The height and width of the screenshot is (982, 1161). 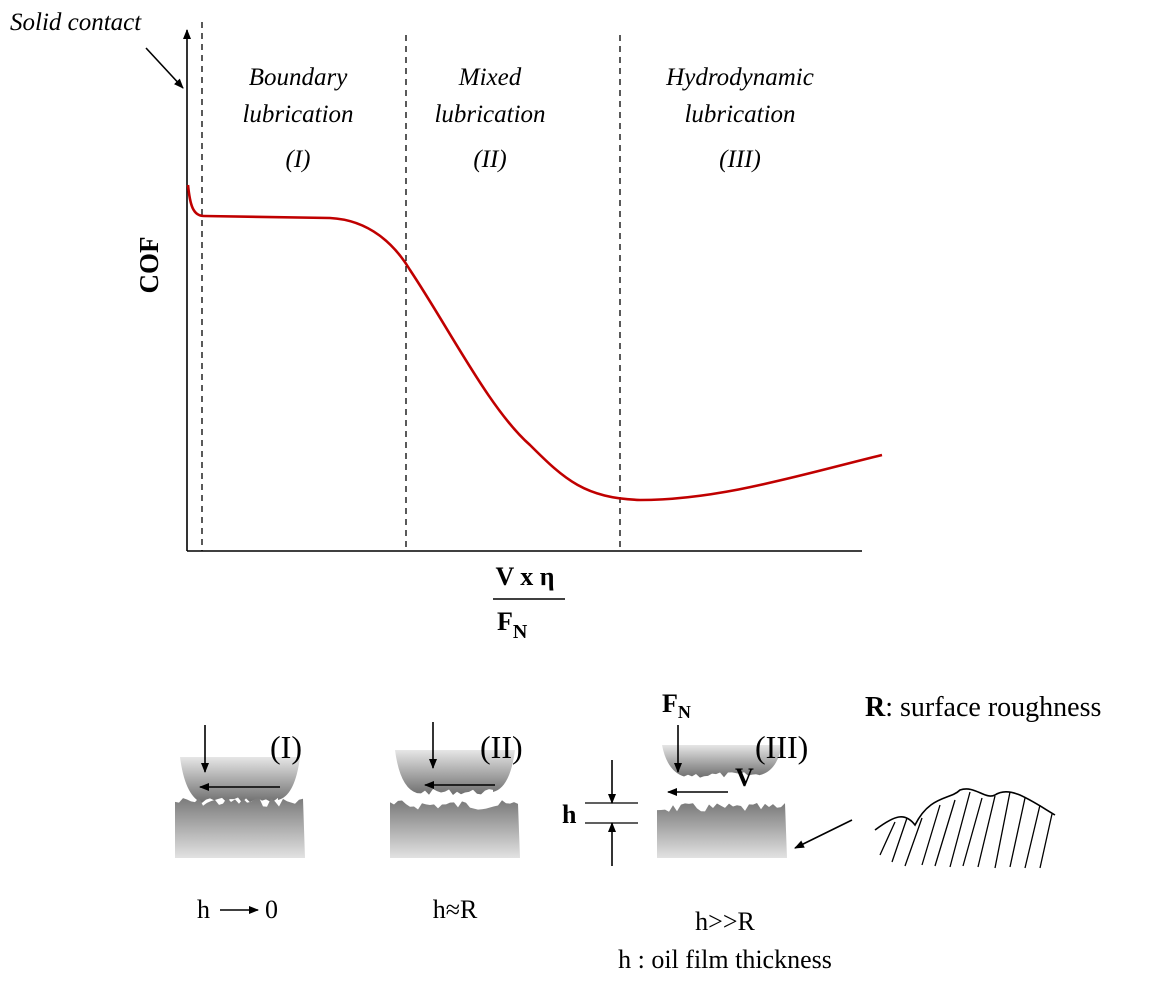 I want to click on panel-numeral: (II), so click(x=501, y=747).